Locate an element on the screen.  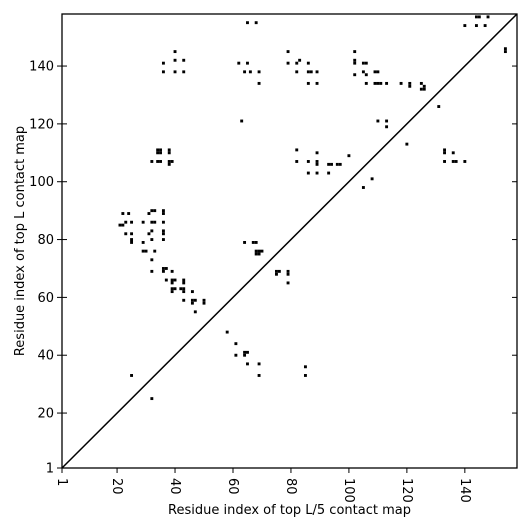
y-tick-label: 120 is located at coordinates (41, 124).